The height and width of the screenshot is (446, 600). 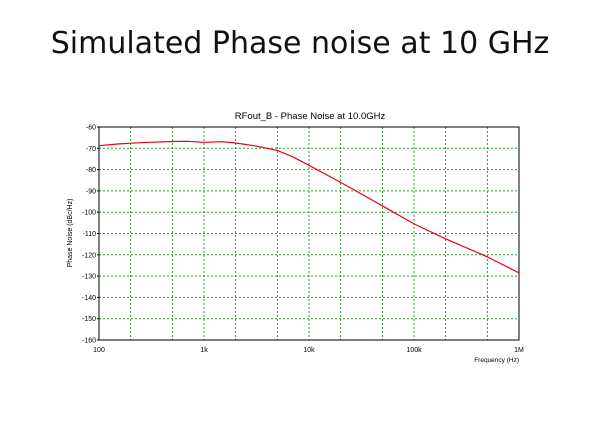 I want to click on x-tick-label: 10k, so click(x=309, y=350).